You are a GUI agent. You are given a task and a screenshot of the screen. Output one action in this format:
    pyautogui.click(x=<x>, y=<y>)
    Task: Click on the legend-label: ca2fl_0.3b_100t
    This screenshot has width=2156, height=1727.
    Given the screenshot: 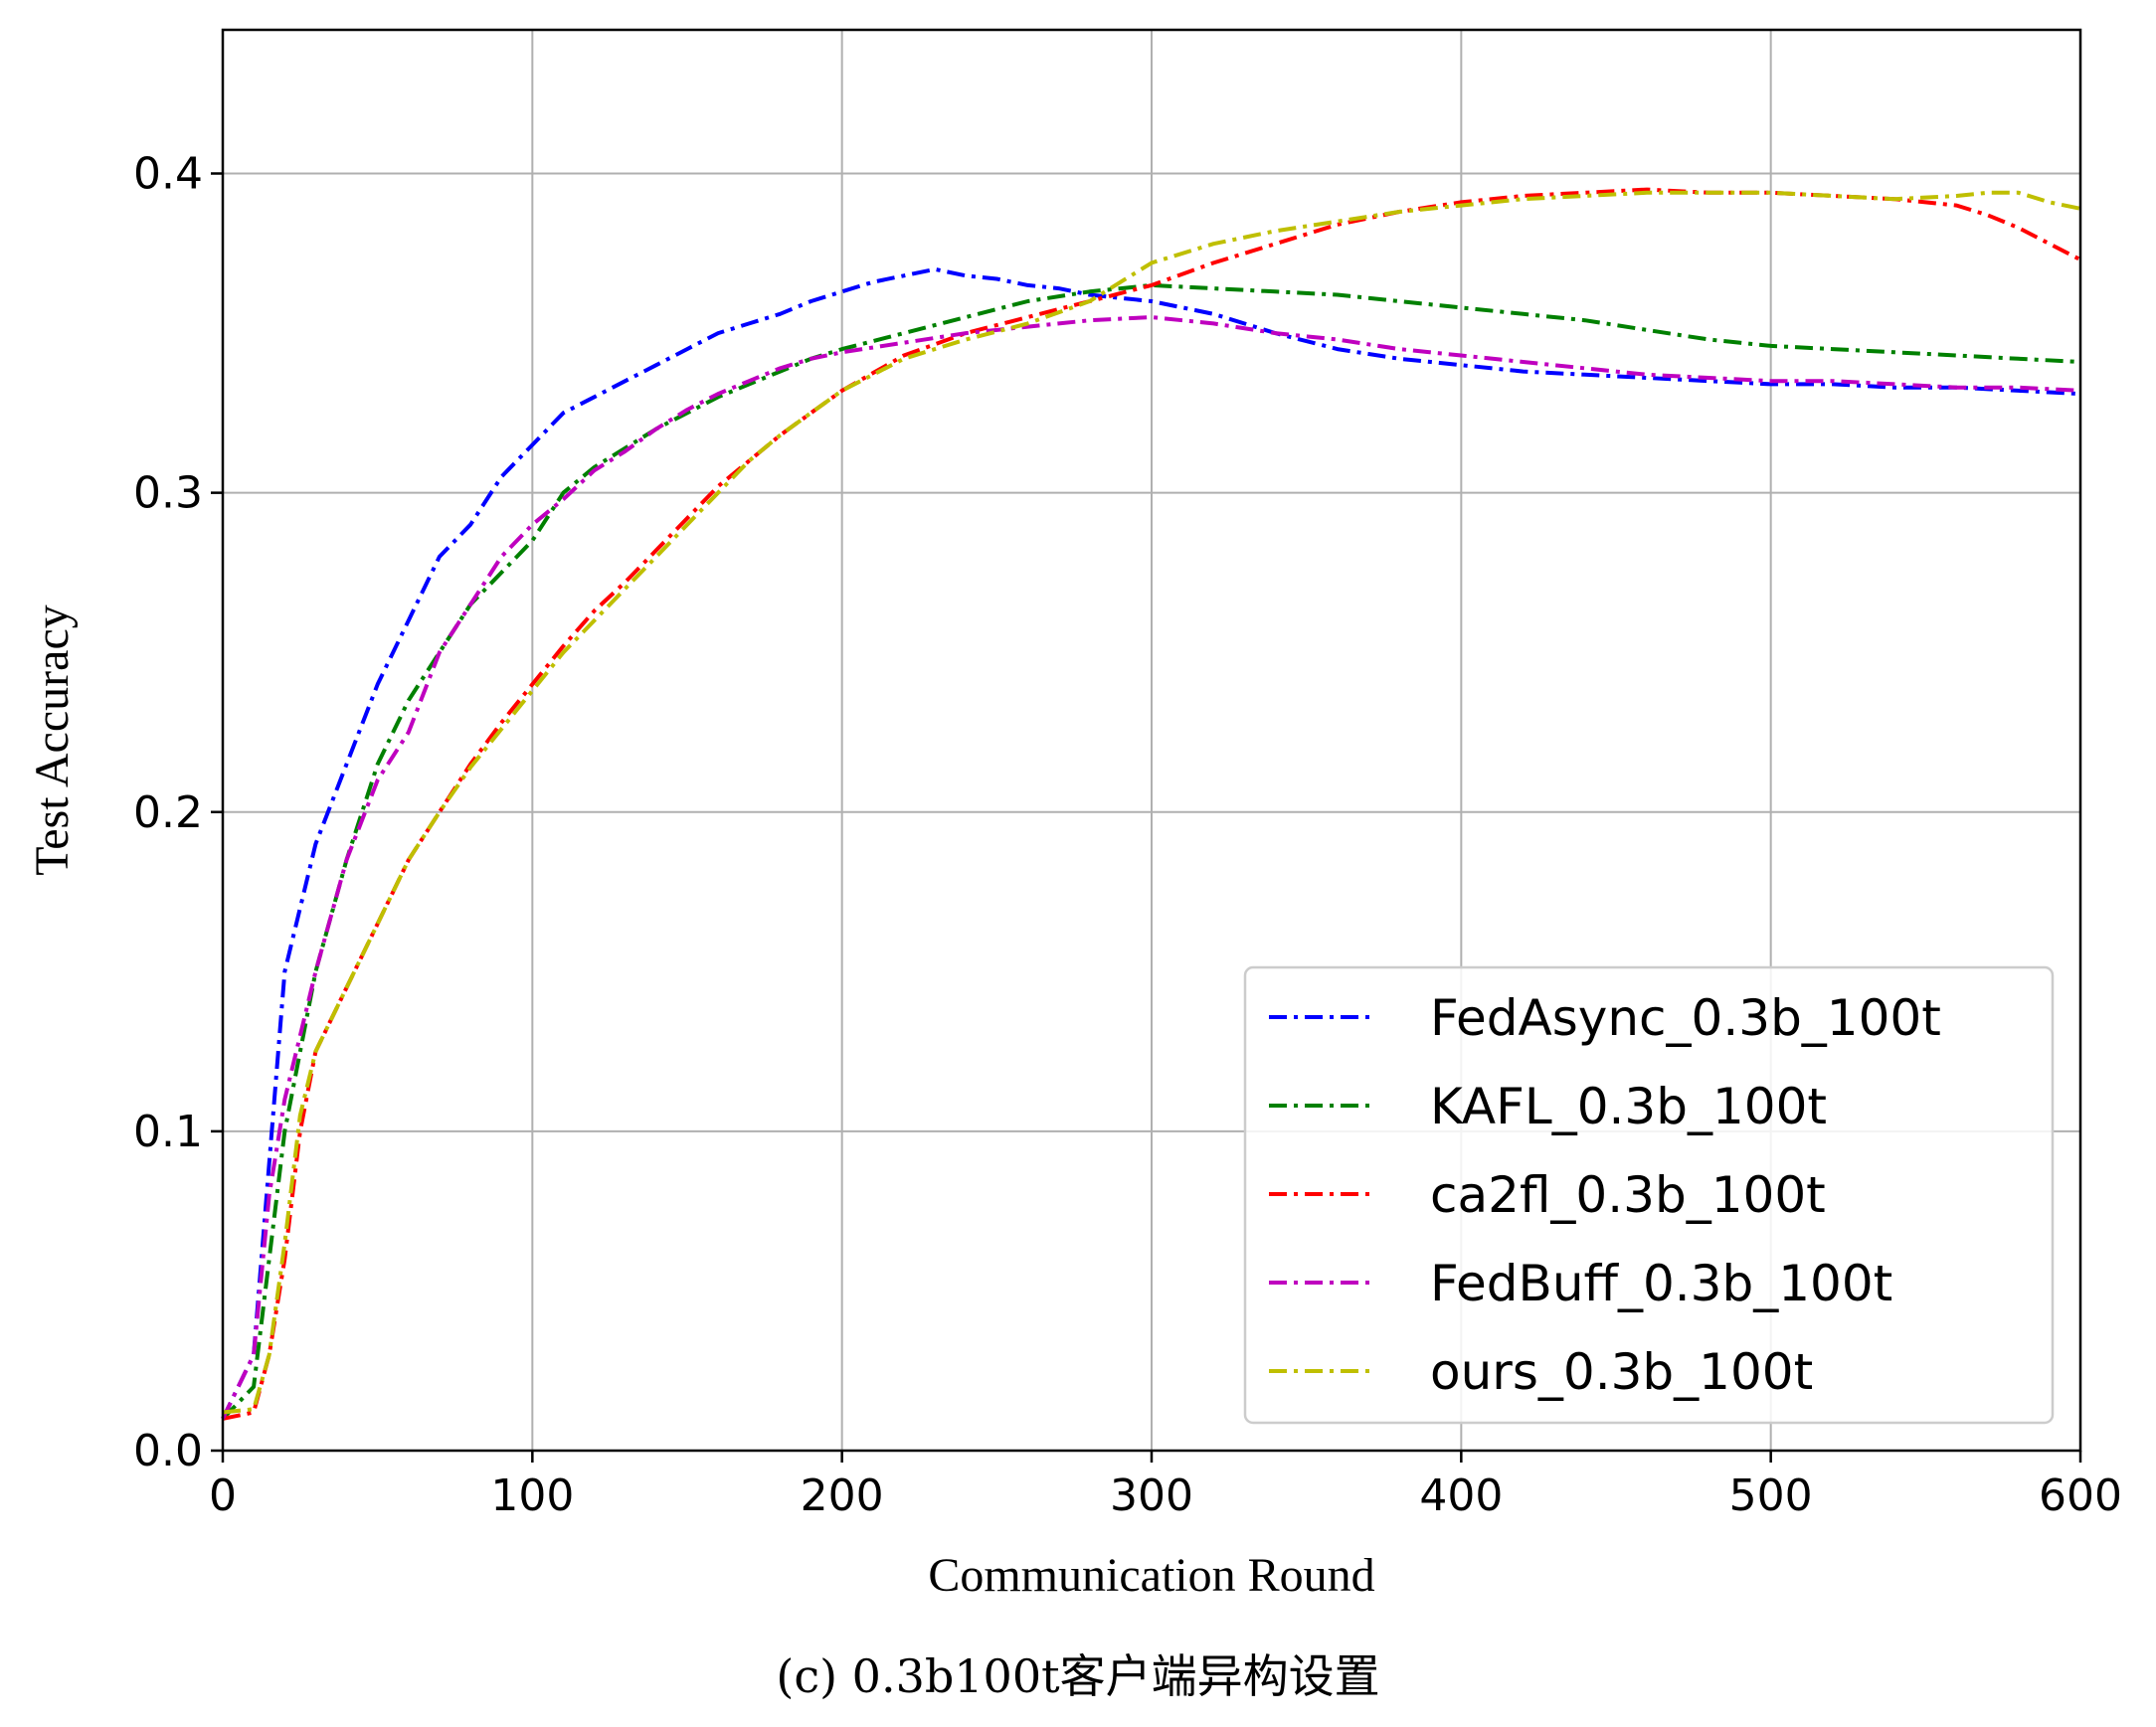 What is the action you would take?
    pyautogui.click(x=1628, y=1195)
    